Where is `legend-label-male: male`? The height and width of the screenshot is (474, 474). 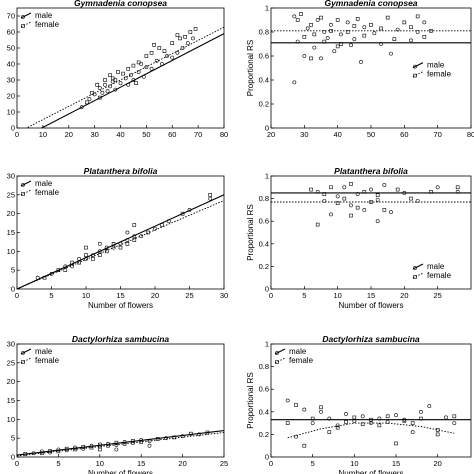 legend-label-male: male is located at coordinates (44, 351).